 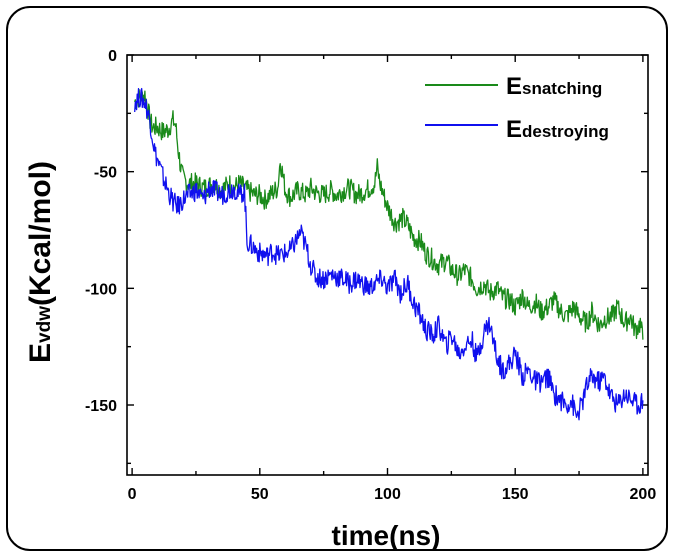 What do you see at coordinates (517, 108) in the screenshot?
I see `legend: Esnatching Edestroying` at bounding box center [517, 108].